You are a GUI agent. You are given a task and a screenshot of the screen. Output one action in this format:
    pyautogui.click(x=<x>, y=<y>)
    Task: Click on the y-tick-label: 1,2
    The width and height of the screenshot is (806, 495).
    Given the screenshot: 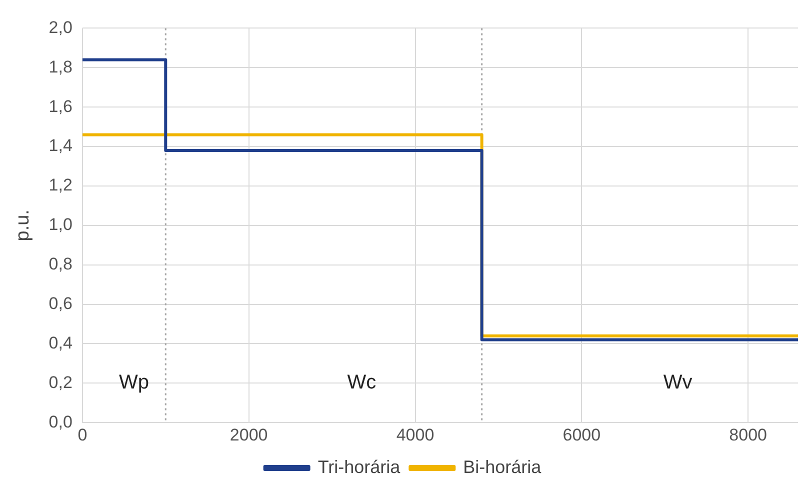 What is the action you would take?
    pyautogui.click(x=60, y=185)
    